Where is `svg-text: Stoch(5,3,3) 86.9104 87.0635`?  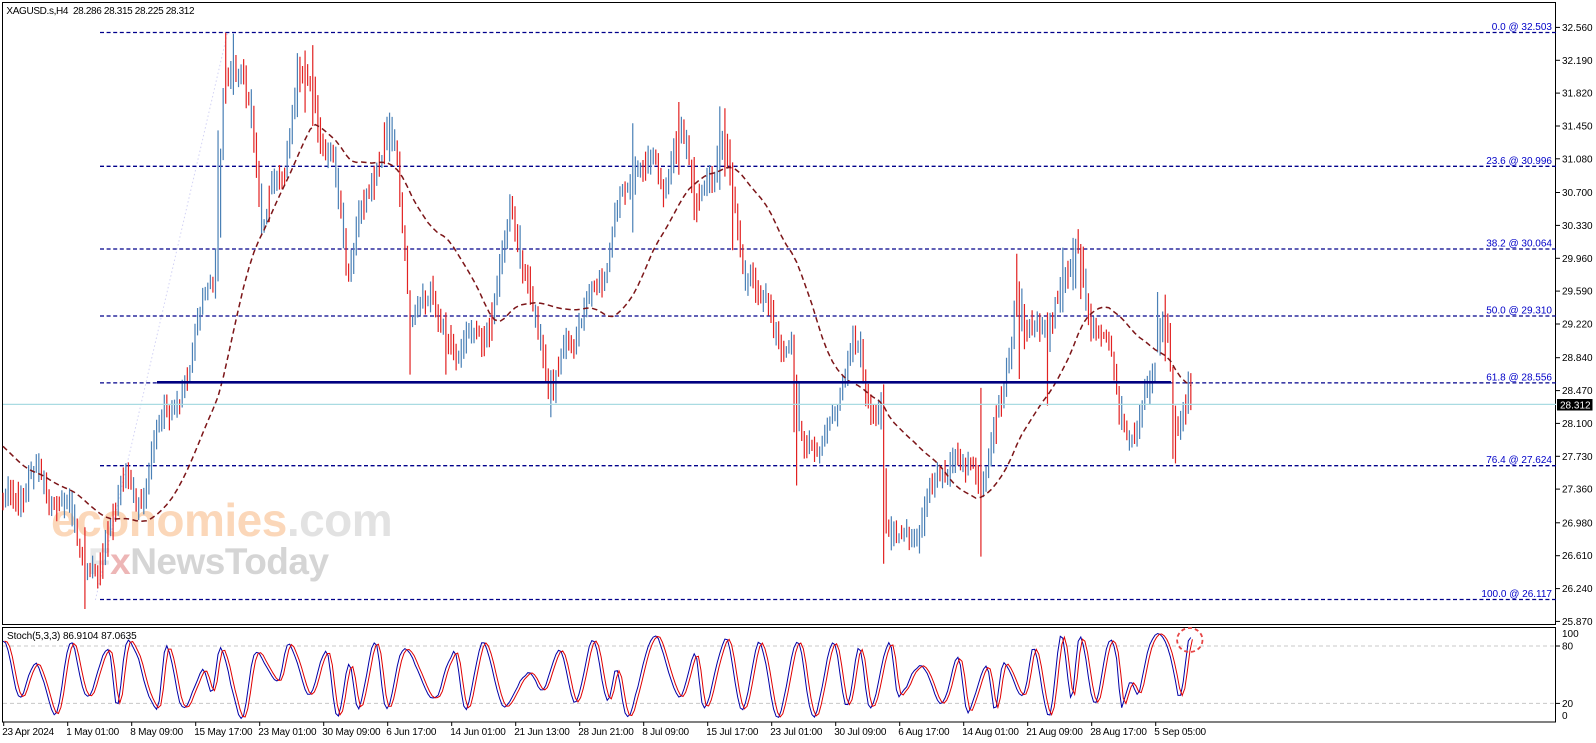
svg-text: Stoch(5,3,3) 86.9104 87.0635 is located at coordinates (72, 636).